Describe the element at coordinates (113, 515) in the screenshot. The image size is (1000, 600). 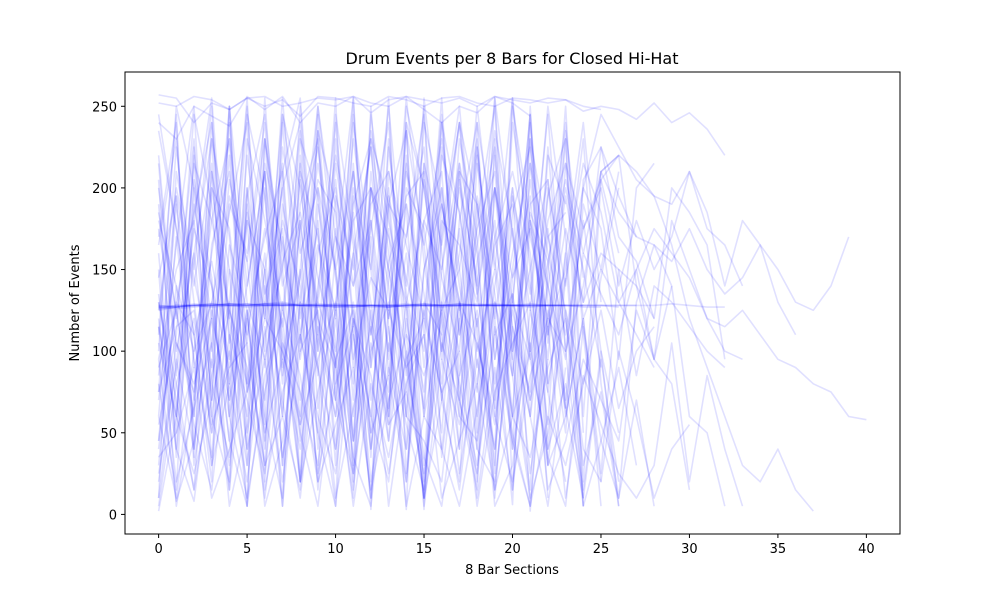
I see `y-tick-label: 0` at that location.